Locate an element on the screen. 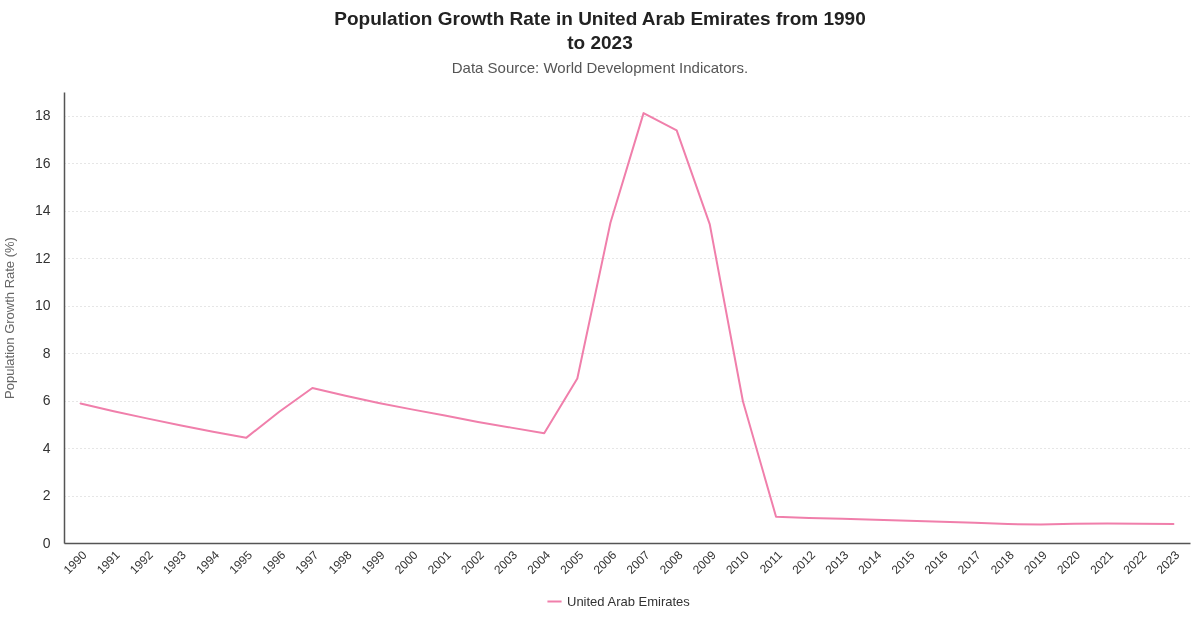 The width and height of the screenshot is (1200, 628). legend-label: United Arab Emirates is located at coordinates (629, 601).